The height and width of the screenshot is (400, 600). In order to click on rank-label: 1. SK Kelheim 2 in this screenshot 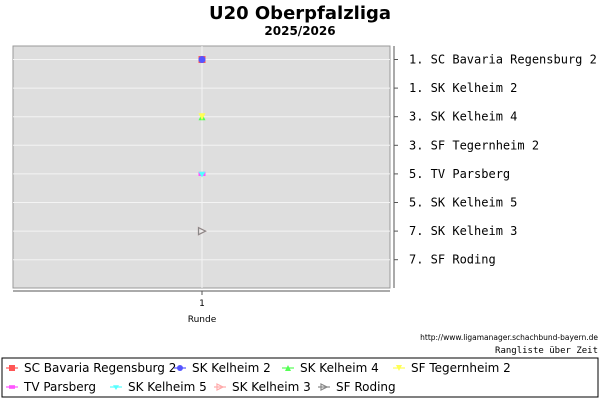, I will do `click(463, 88)`.